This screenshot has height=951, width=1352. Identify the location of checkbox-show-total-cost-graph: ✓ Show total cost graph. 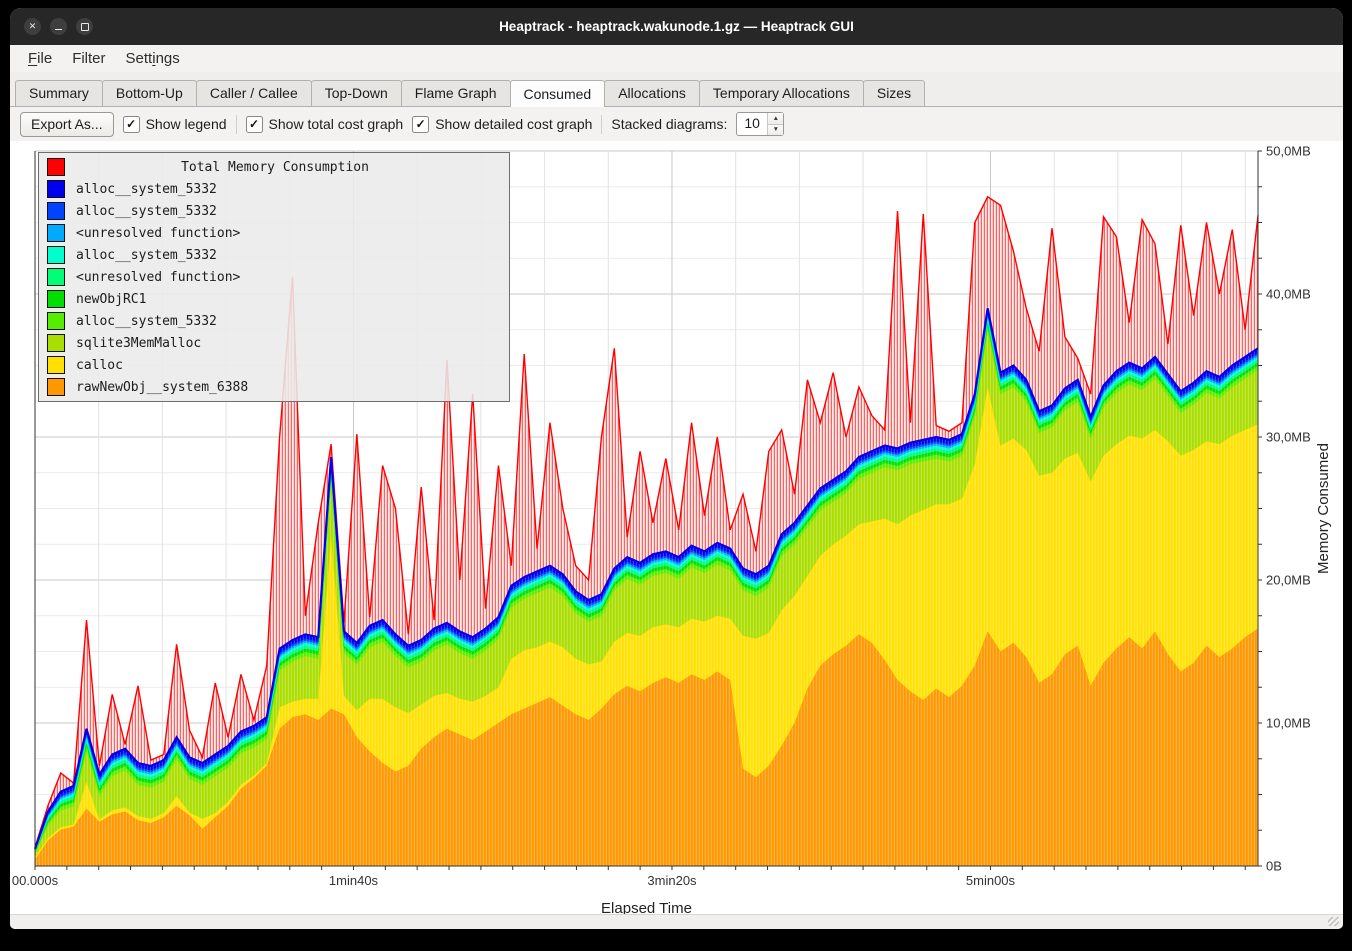
(324, 124).